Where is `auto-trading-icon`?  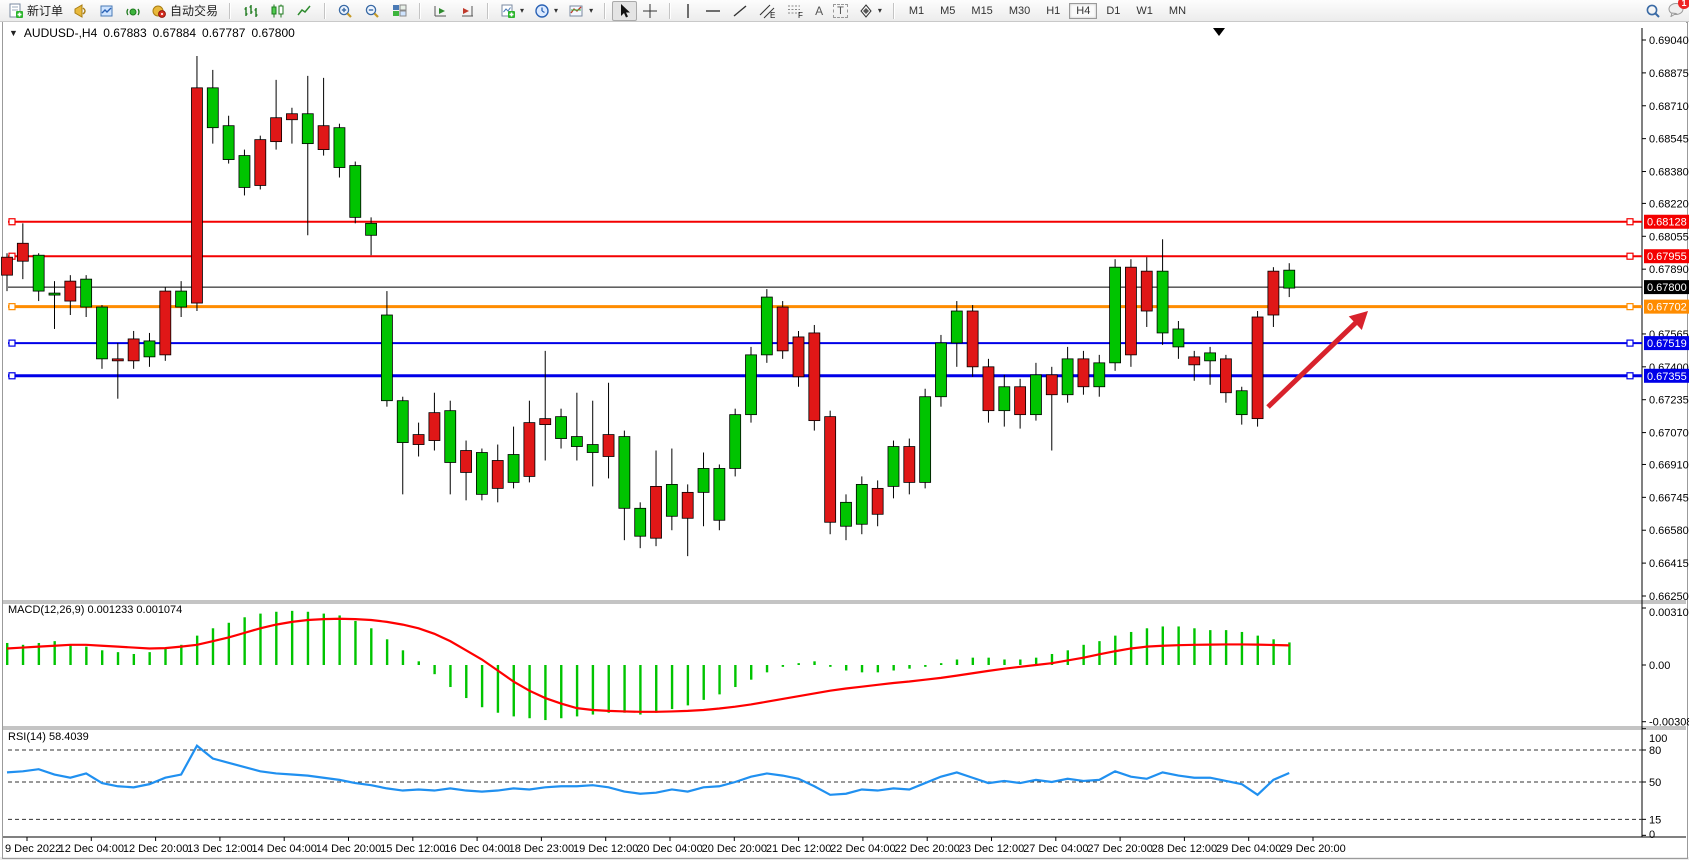 auto-trading-icon is located at coordinates (159, 11).